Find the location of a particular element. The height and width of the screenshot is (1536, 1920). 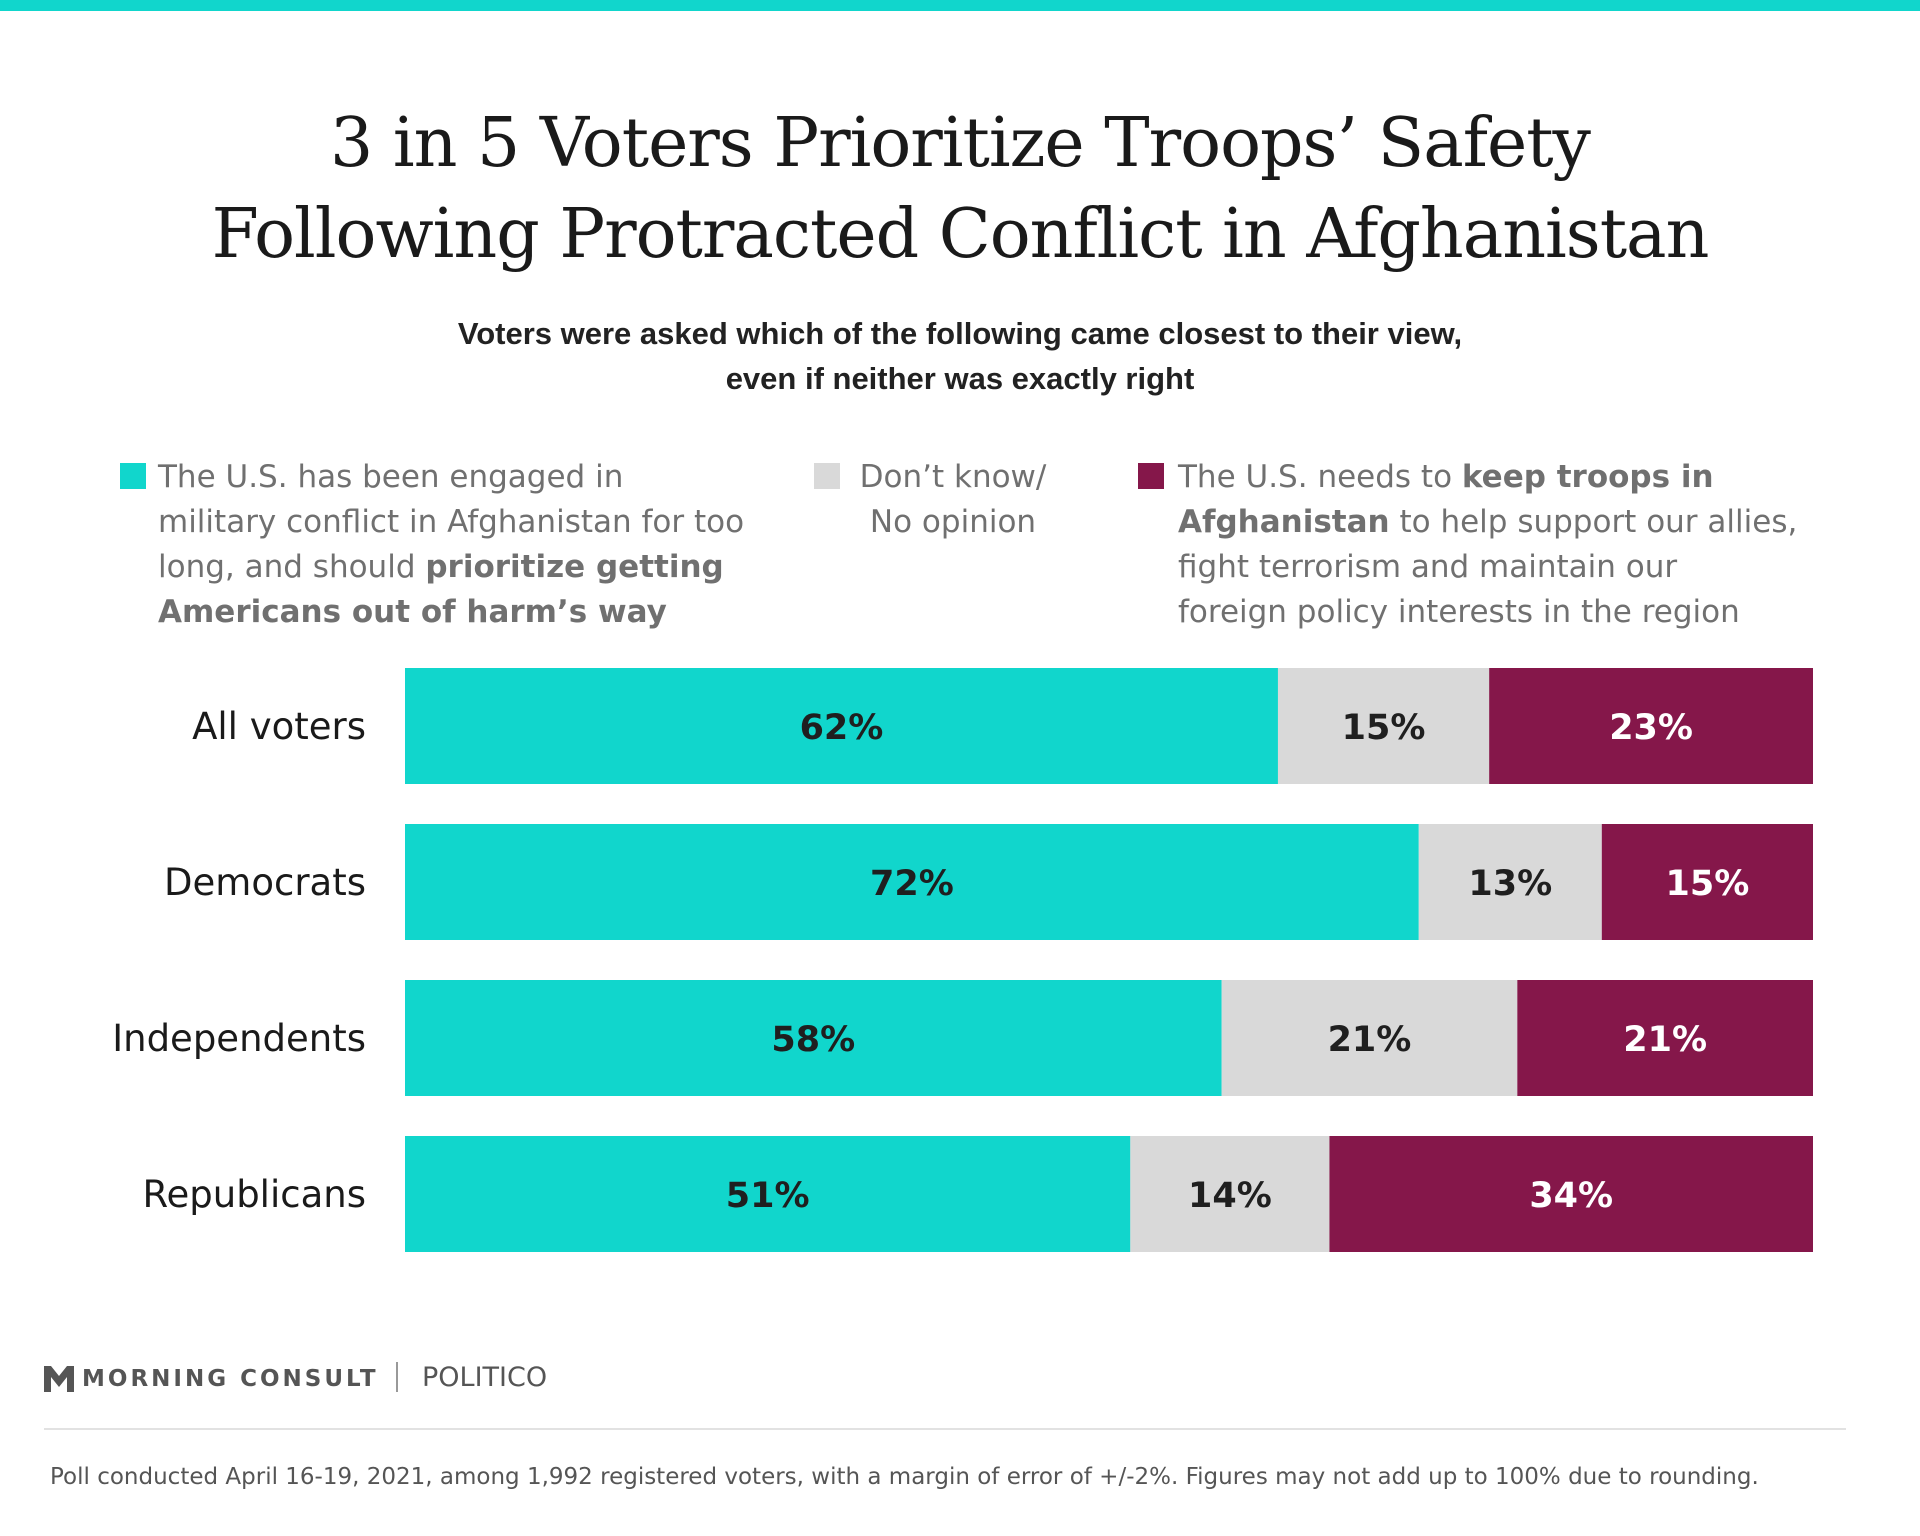

legend-line: foreign policy interests in the region is located at coordinates (1487, 612).